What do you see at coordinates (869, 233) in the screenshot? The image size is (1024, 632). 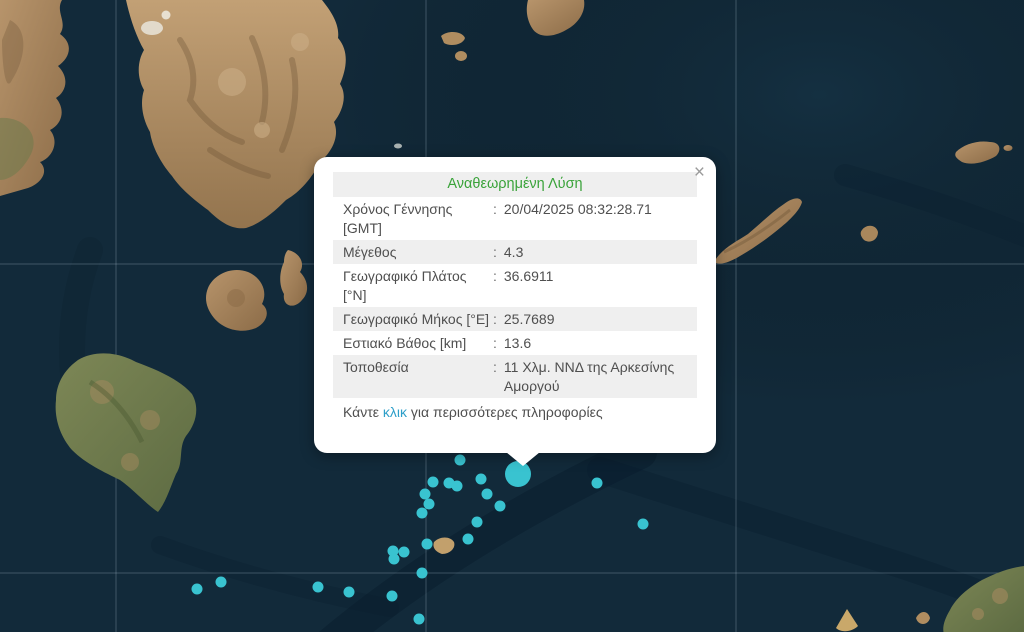 I see `islet` at bounding box center [869, 233].